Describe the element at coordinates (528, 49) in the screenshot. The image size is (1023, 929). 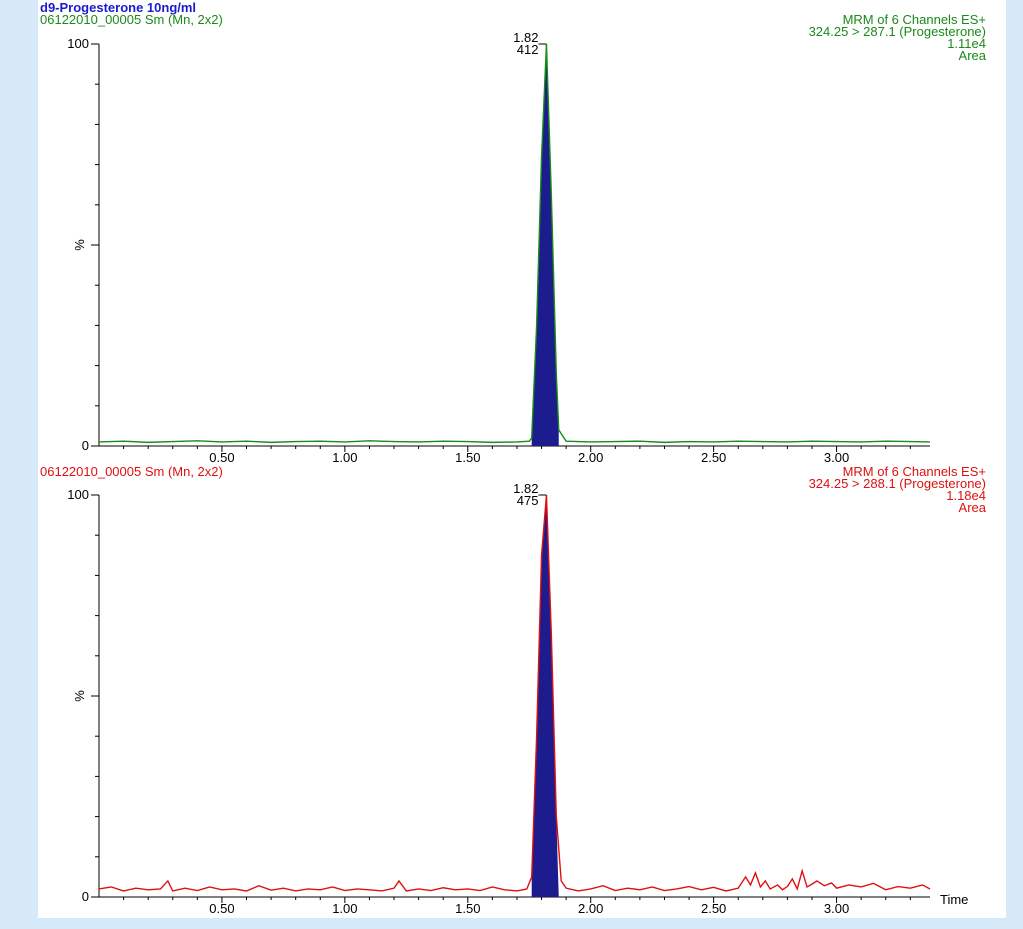
I see `peak-area-label: 412` at that location.